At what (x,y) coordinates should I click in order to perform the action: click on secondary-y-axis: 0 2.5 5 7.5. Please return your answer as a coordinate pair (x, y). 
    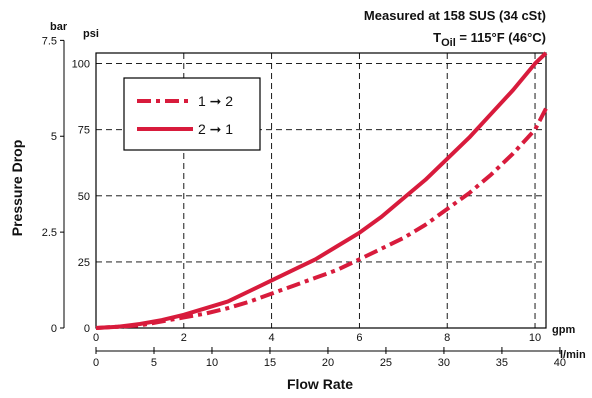
    Looking at the image, I should click on (53, 185).